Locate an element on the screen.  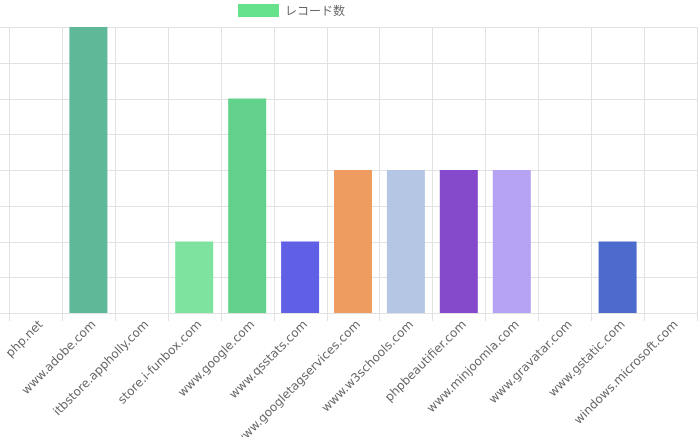
legend-label: レコード数 is located at coordinates (315, 10).